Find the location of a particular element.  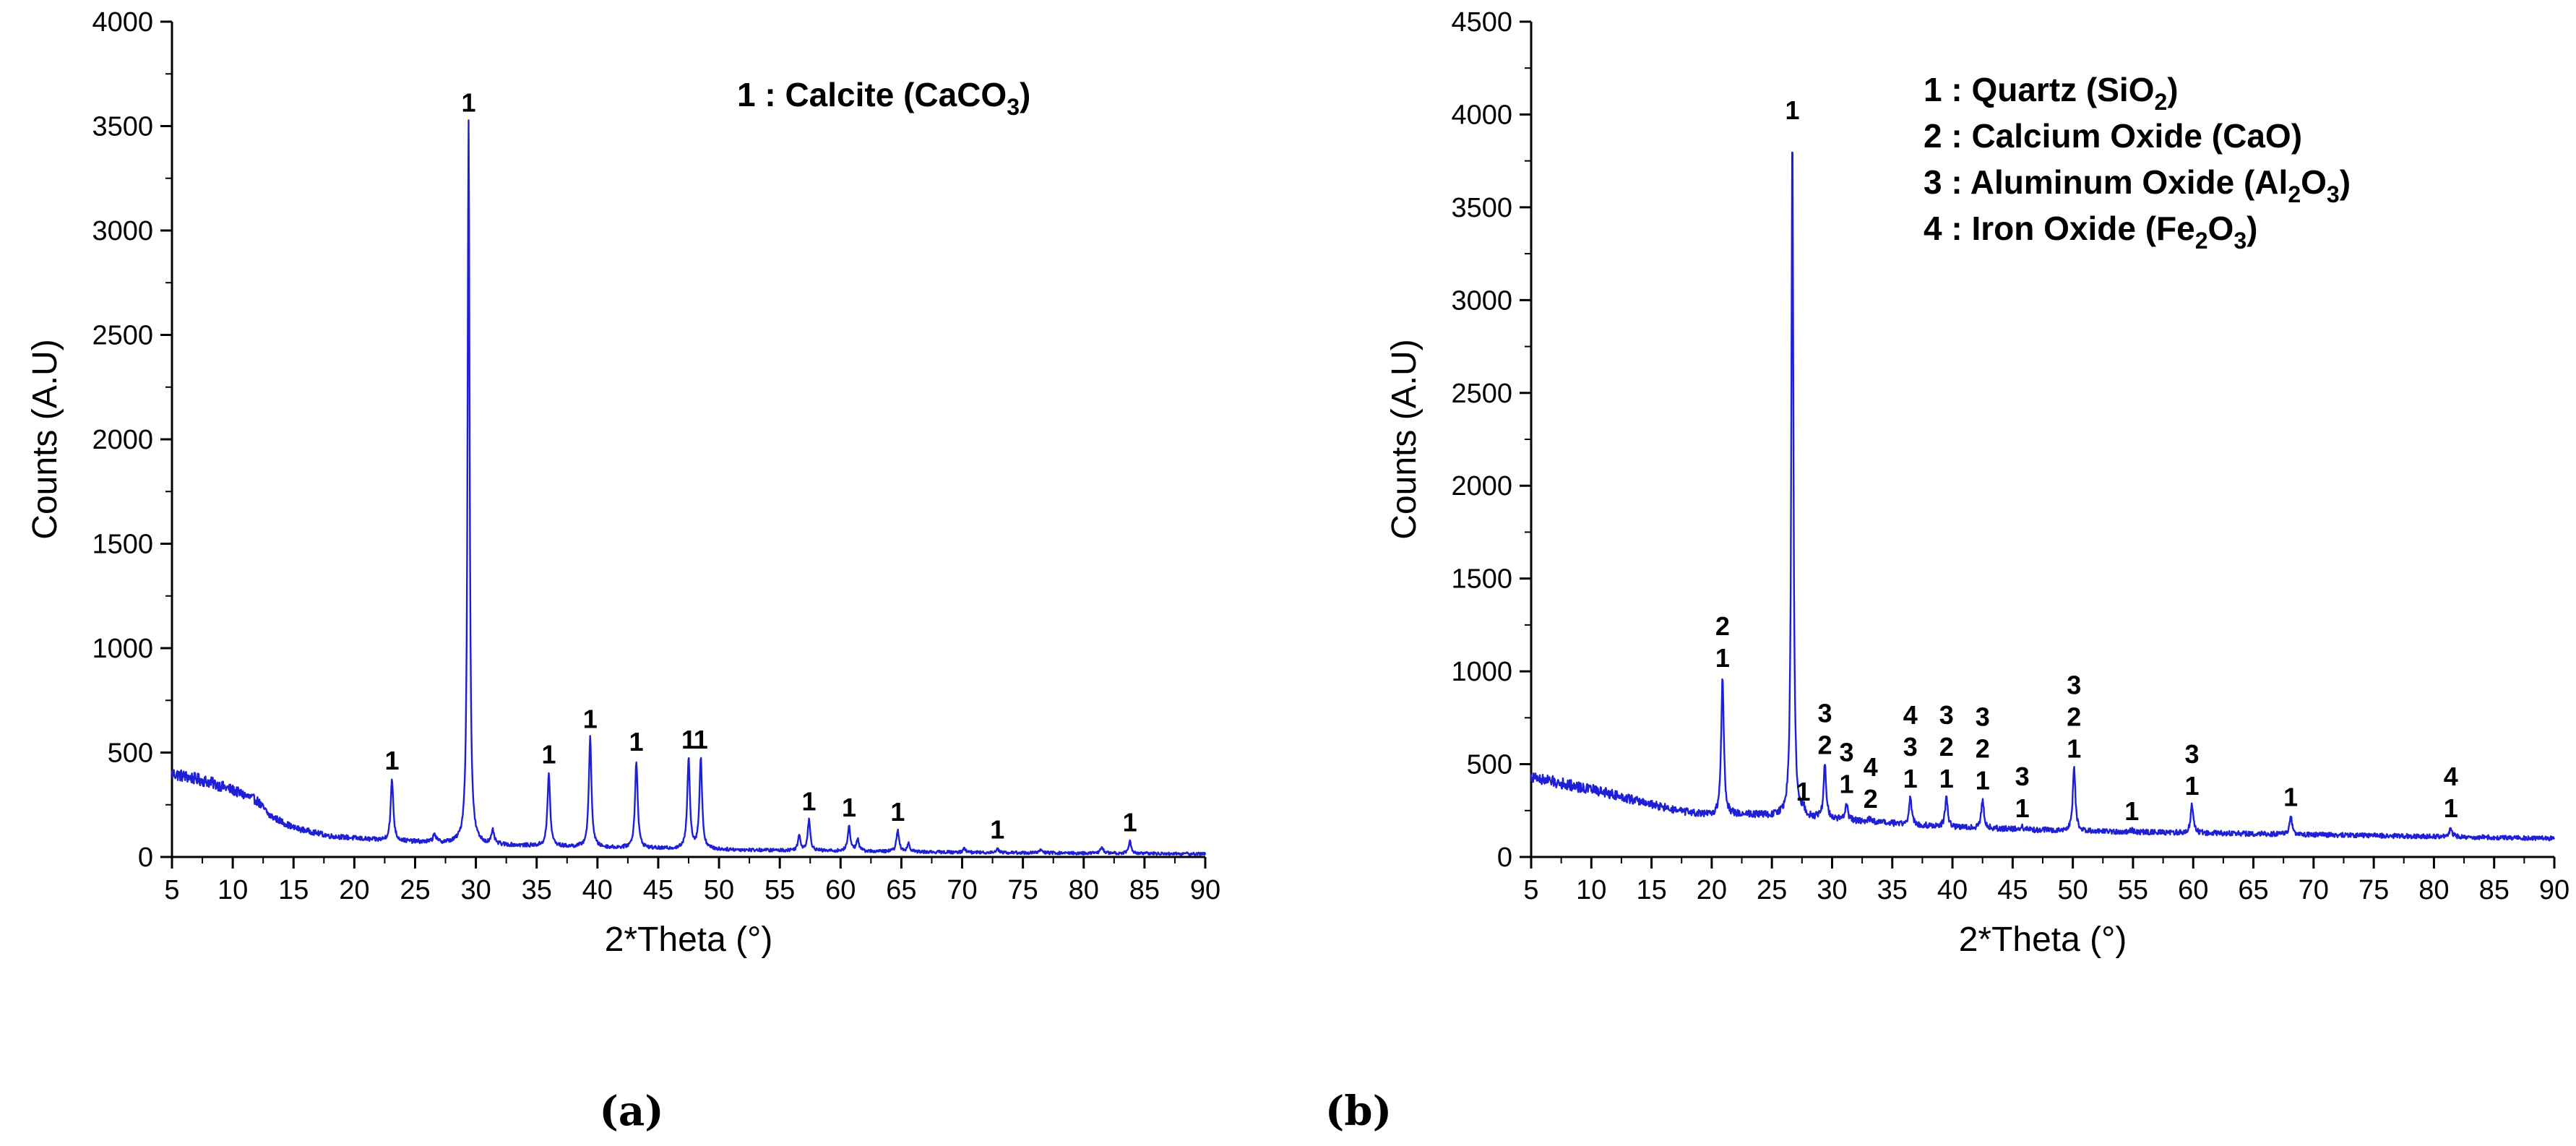

legend-text: 1 : Calcite (CaCO is located at coordinates (872, 95).